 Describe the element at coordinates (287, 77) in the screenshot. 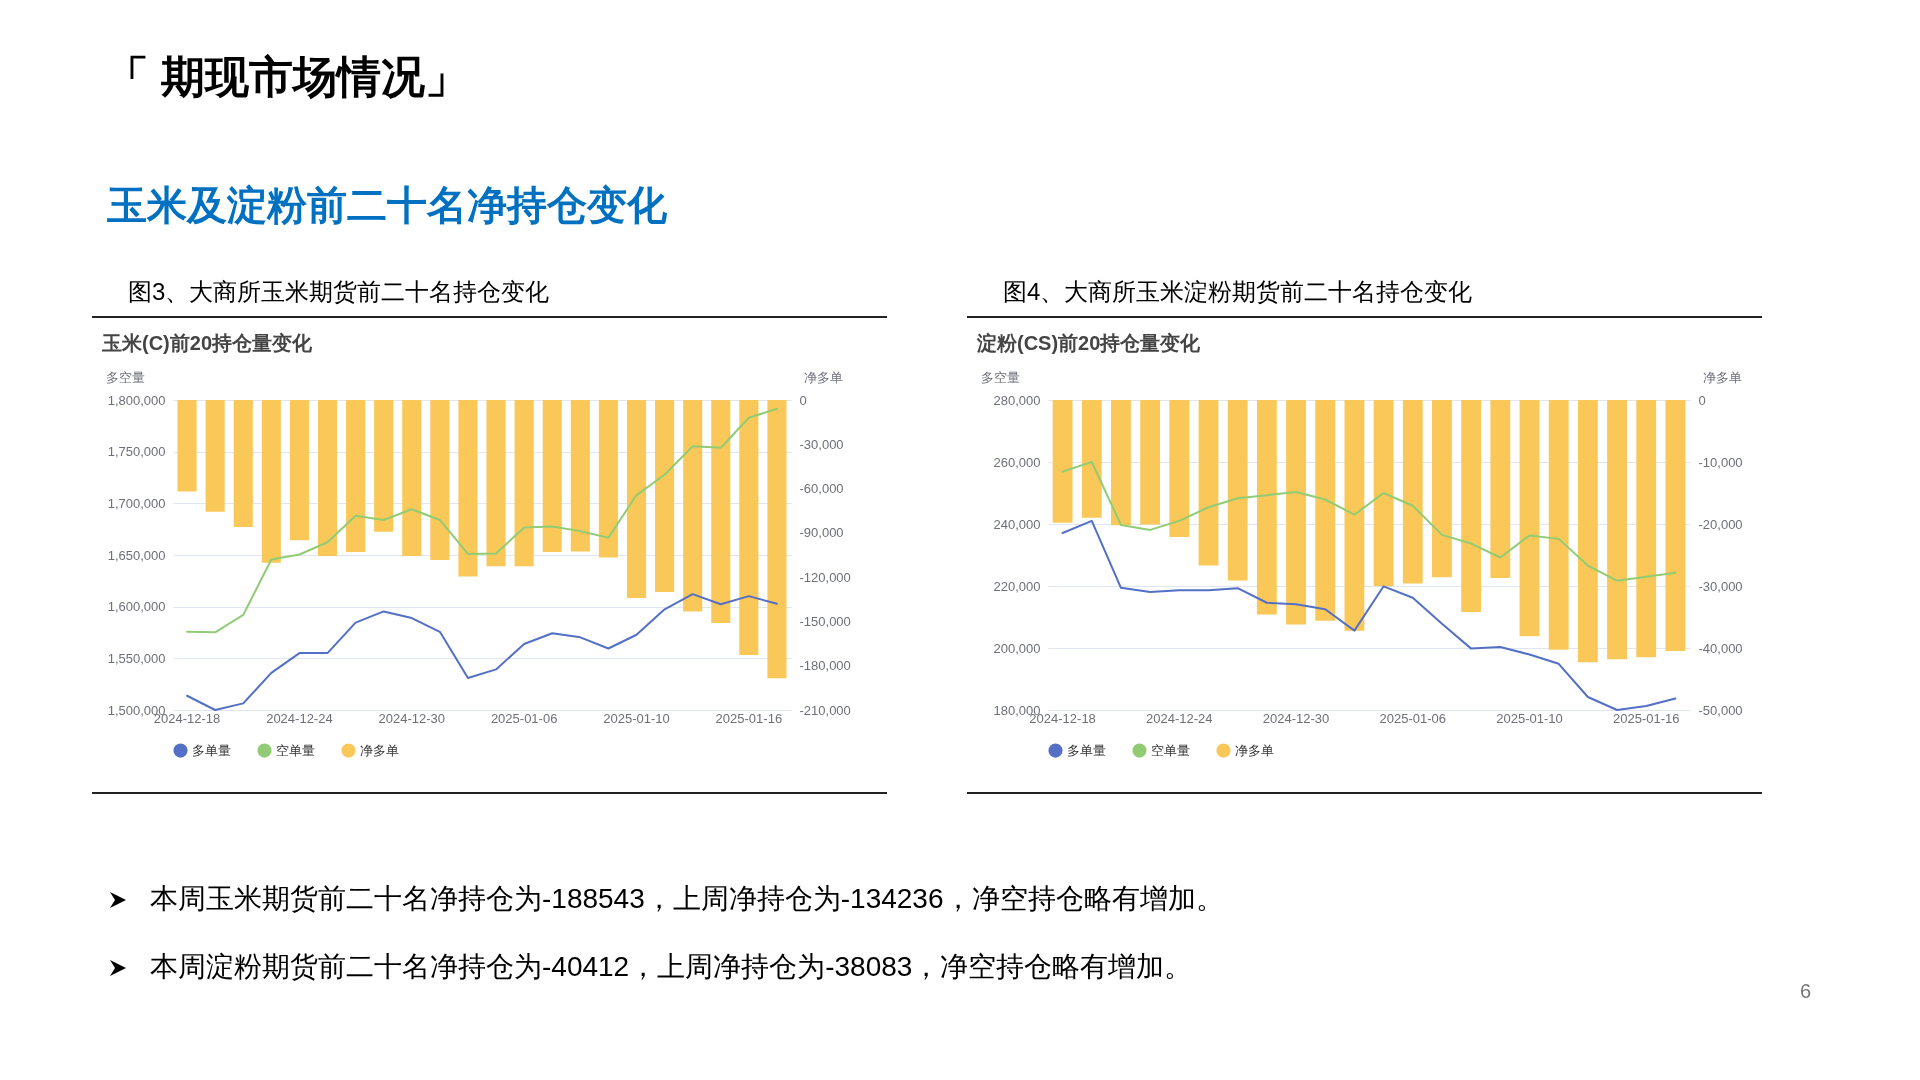

I see `text: 「 期现市场情况」` at that location.